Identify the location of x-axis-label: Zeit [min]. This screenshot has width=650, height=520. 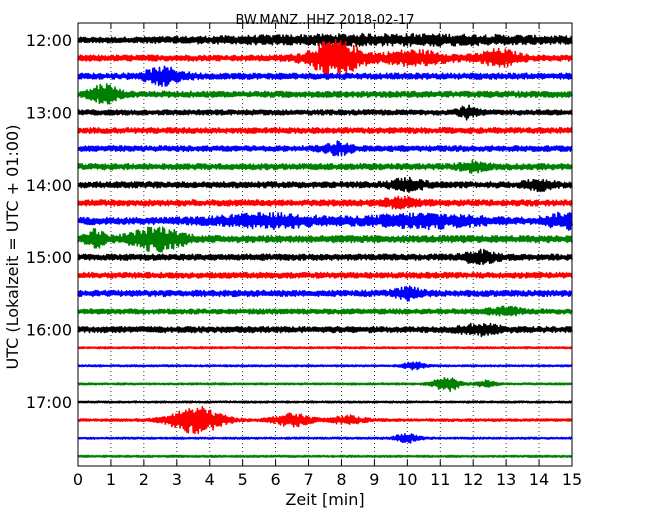
(324, 499).